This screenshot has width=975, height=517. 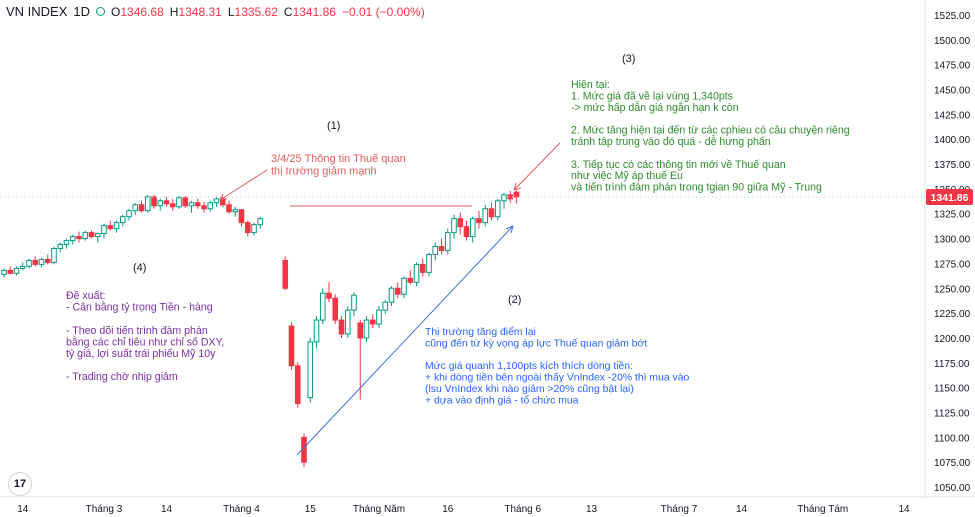 I want to click on label-1: (1), so click(x=333, y=126).